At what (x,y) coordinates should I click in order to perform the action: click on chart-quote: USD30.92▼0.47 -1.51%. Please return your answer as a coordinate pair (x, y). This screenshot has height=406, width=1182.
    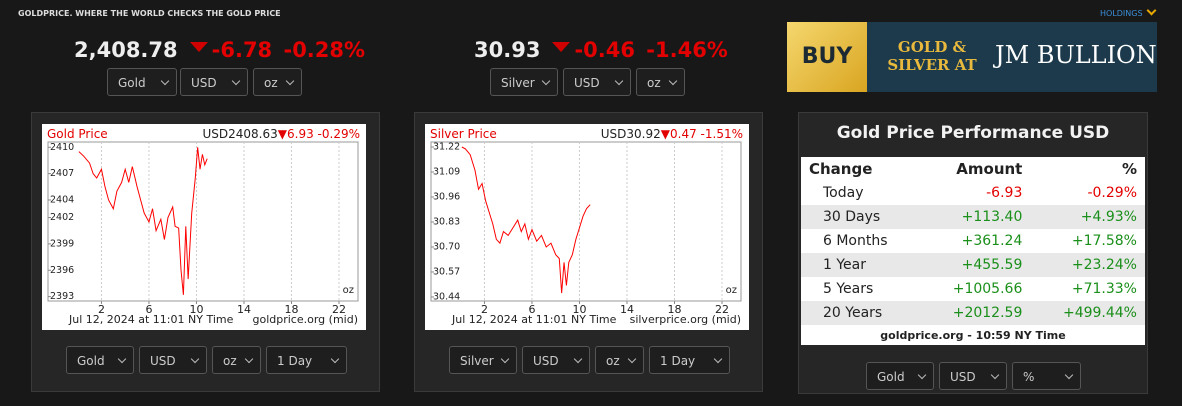
    Looking at the image, I should click on (672, 134).